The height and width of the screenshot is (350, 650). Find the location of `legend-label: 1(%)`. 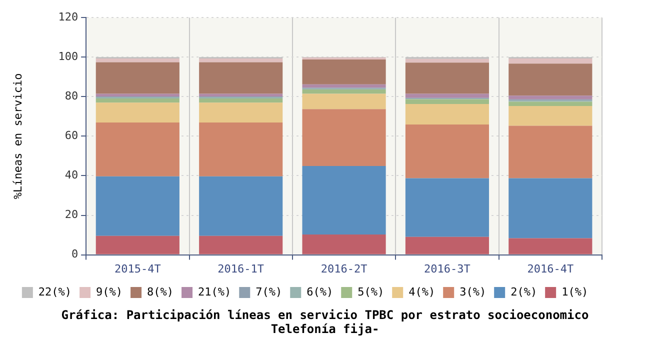

legend-label: 1(%) is located at coordinates (575, 291).